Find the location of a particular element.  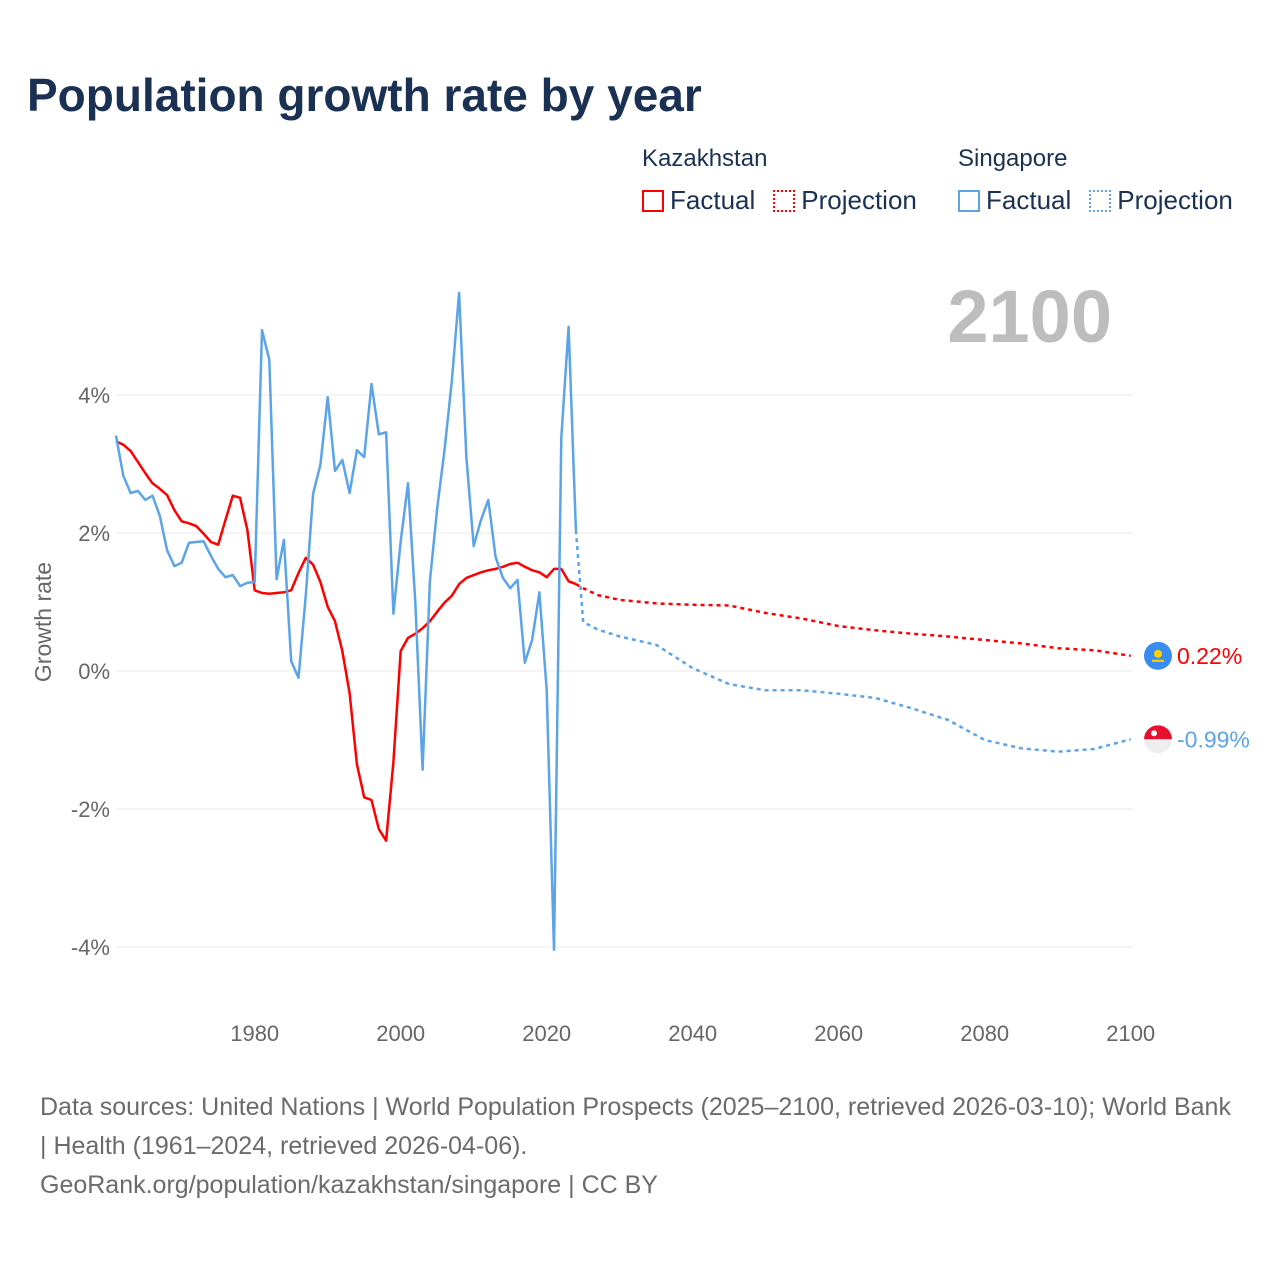

x-tick-label: 2020 is located at coordinates (546, 1033).